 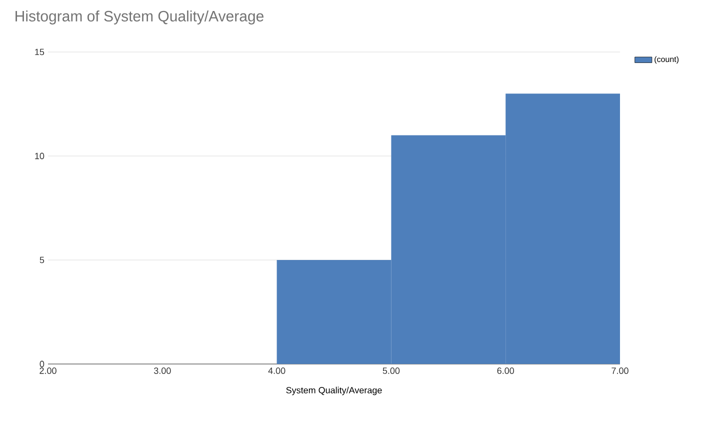 I want to click on chart-title: Histogram of System Quality/Average, so click(x=140, y=17).